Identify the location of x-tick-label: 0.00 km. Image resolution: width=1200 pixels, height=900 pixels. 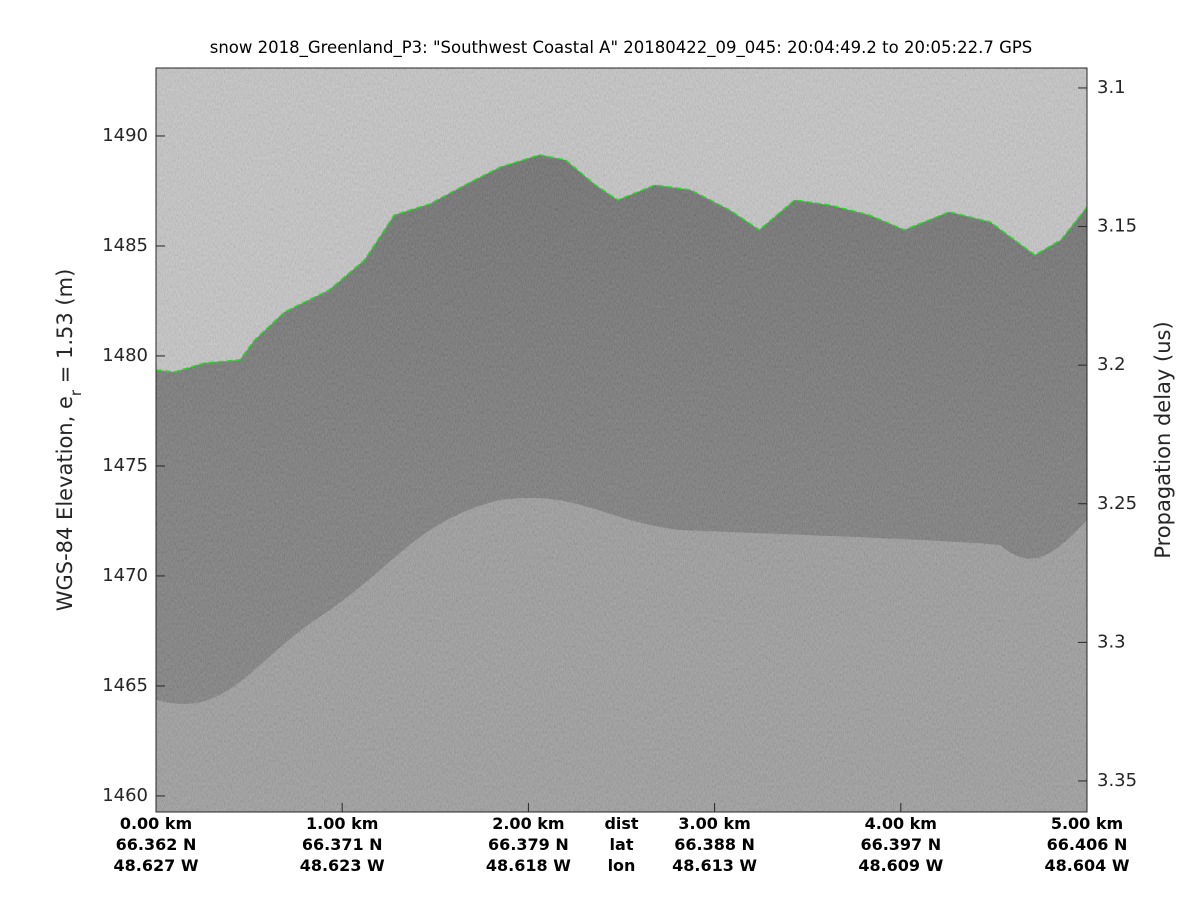
(156, 823).